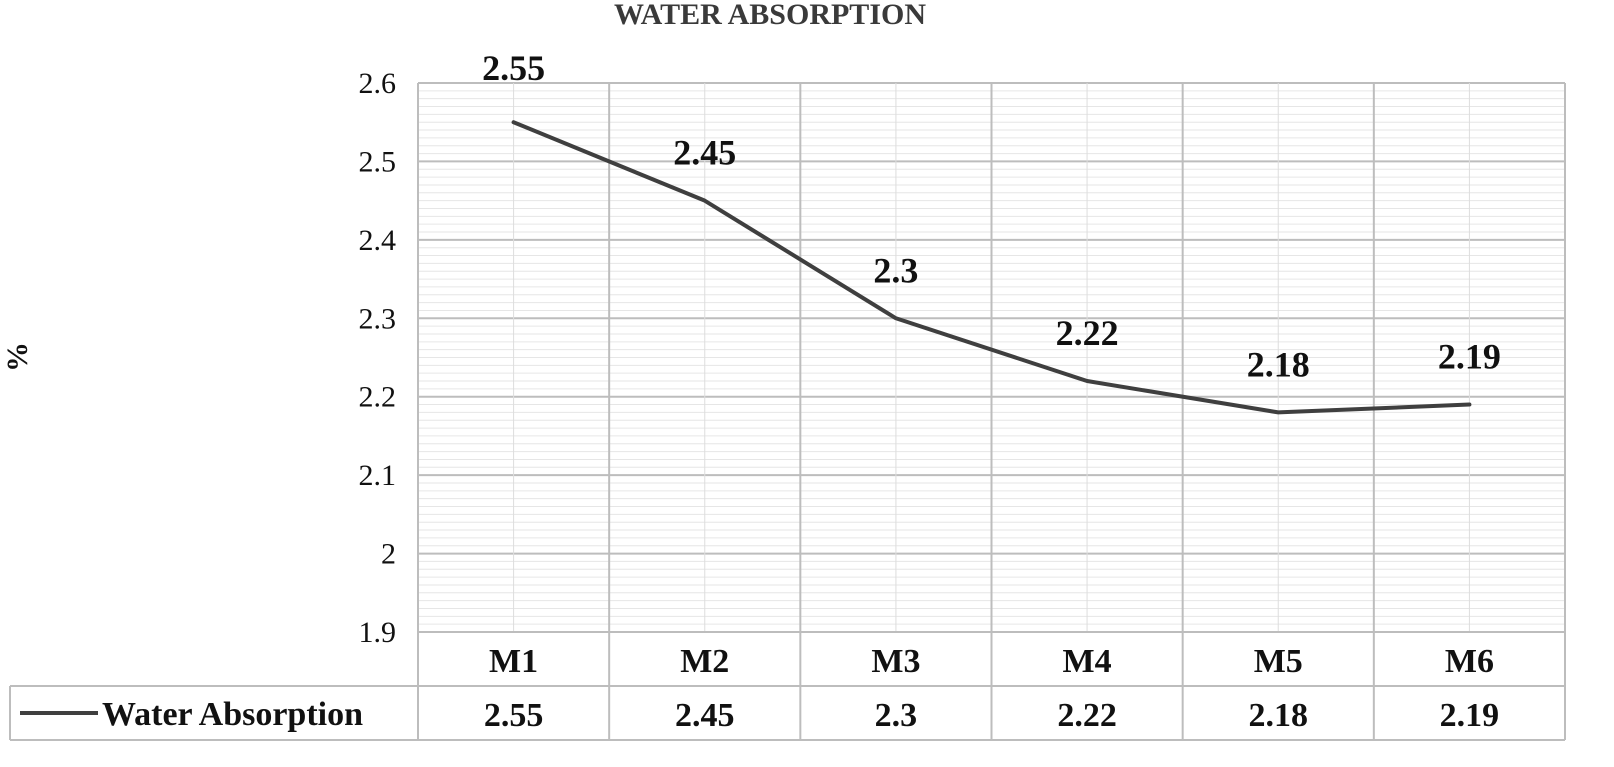 The height and width of the screenshot is (767, 1614). What do you see at coordinates (770, 15) in the screenshot?
I see `chart-title: WATER ABSORPTION` at bounding box center [770, 15].